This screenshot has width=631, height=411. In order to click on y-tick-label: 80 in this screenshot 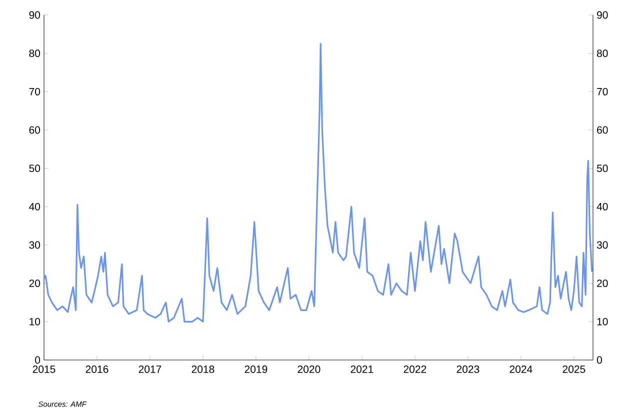, I will do `click(34, 54)`.